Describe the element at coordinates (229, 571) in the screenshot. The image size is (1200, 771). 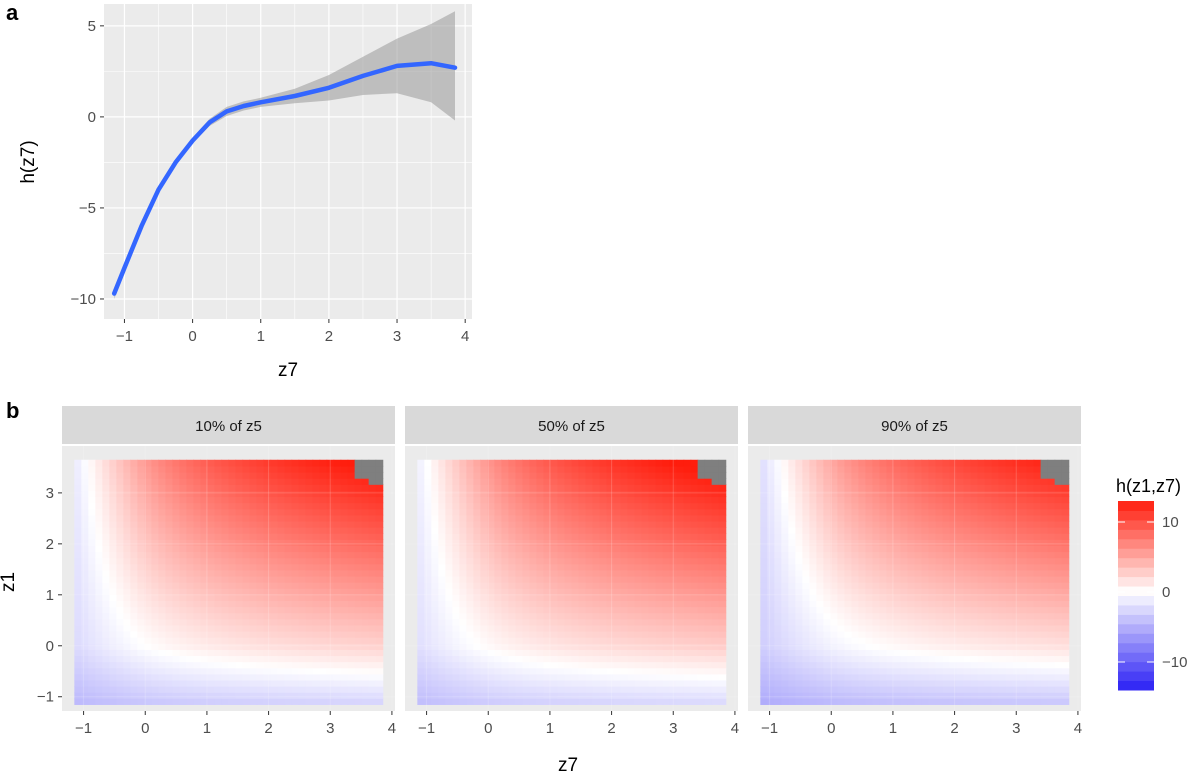
I see `facet-1: 10% of z5−1 0 1 2 3 4` at that location.